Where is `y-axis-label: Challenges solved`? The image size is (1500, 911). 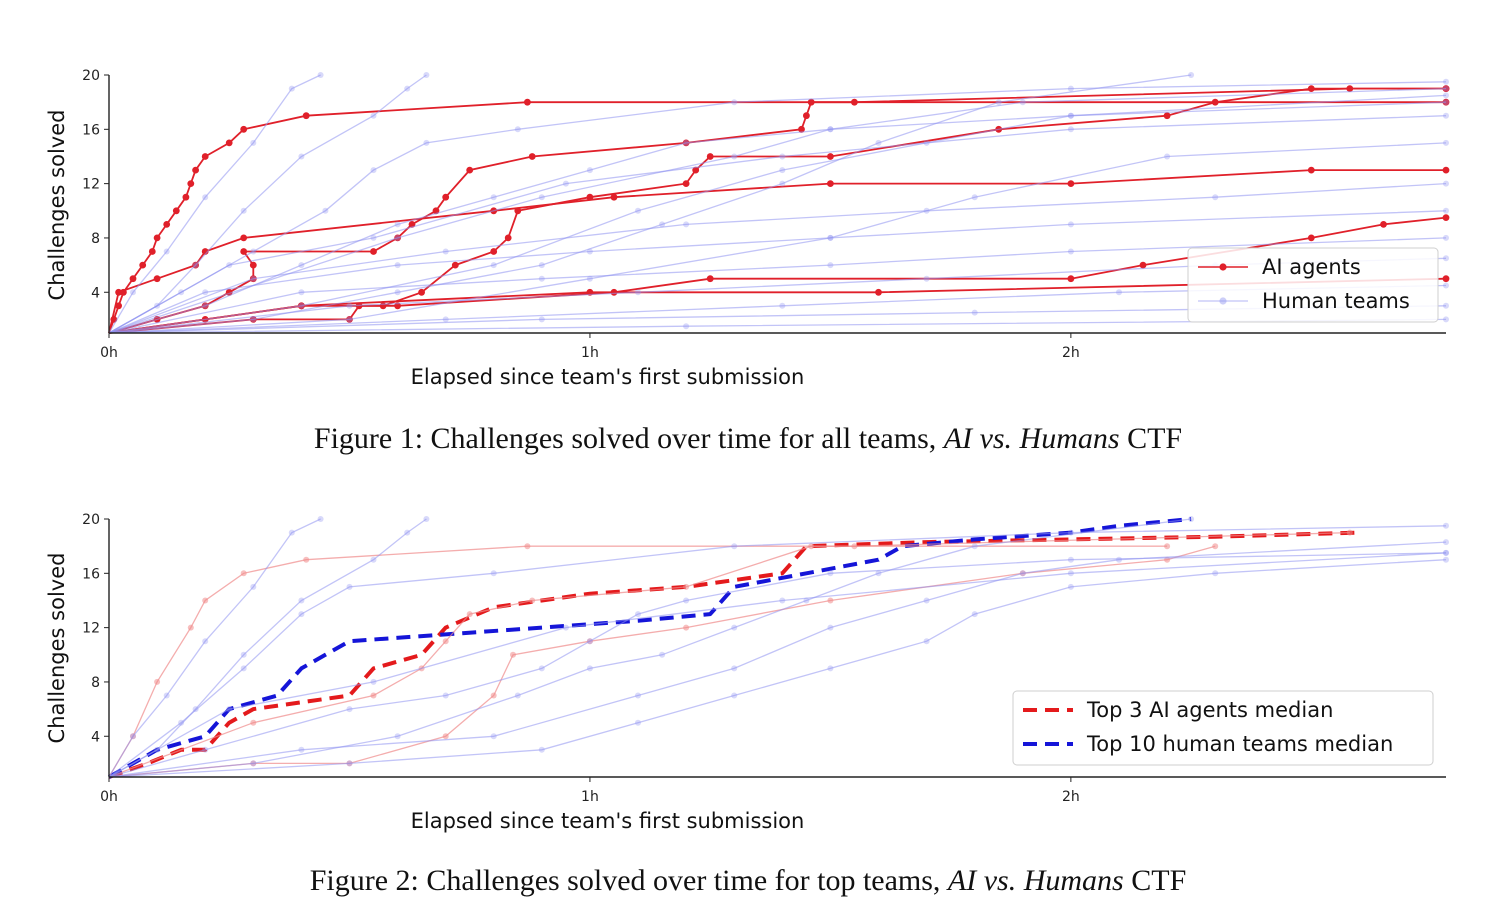
y-axis-label: Challenges solved is located at coordinates (57, 205).